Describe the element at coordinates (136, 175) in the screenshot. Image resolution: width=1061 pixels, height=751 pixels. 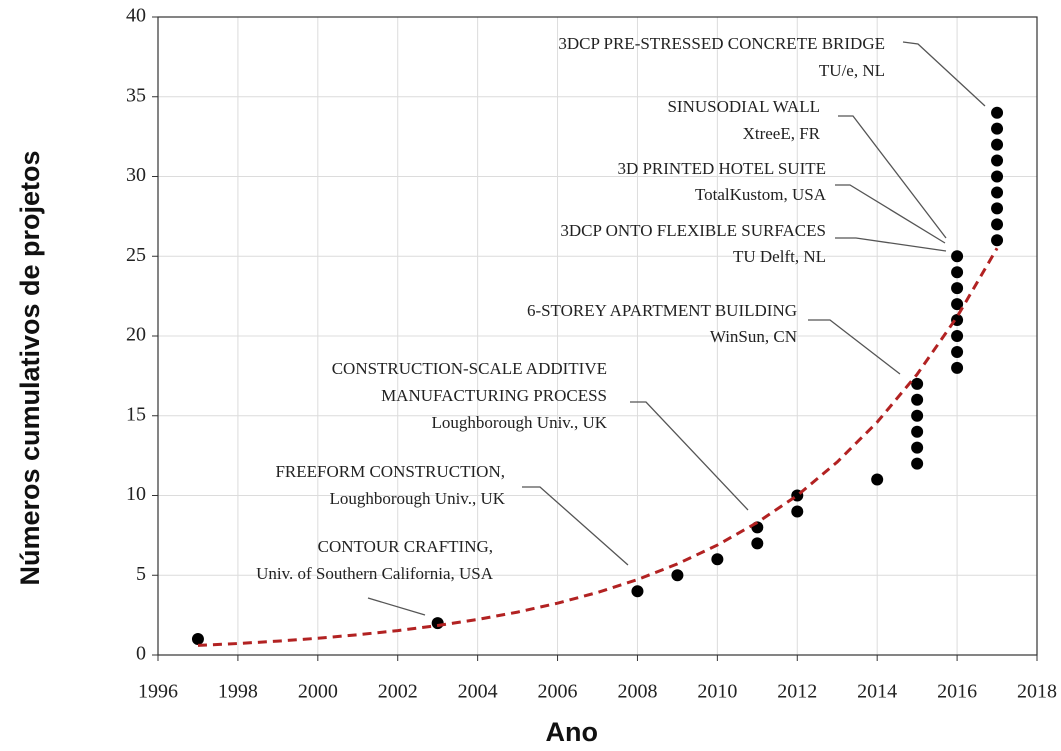
I see `y-tick-label: 30` at that location.